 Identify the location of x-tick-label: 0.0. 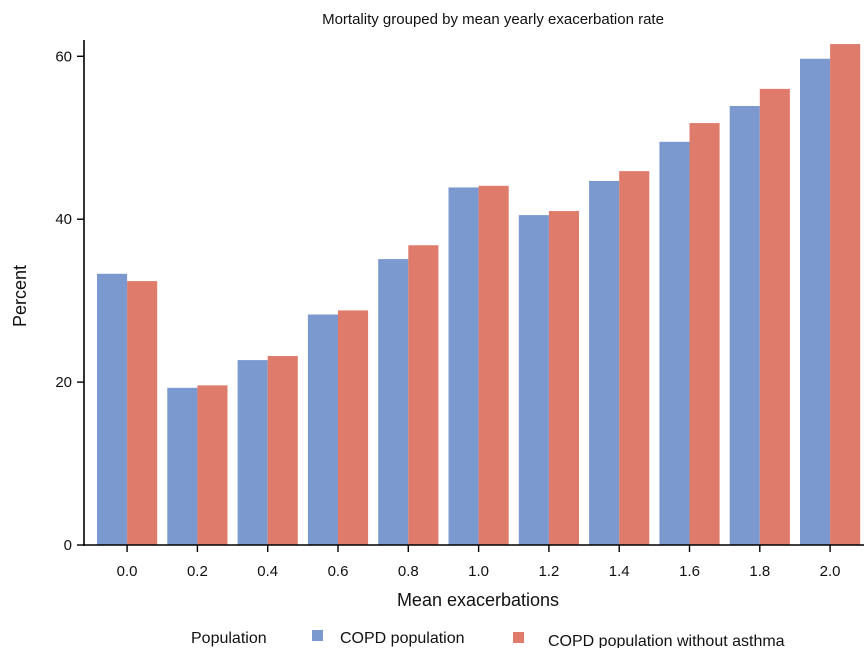
(127, 571).